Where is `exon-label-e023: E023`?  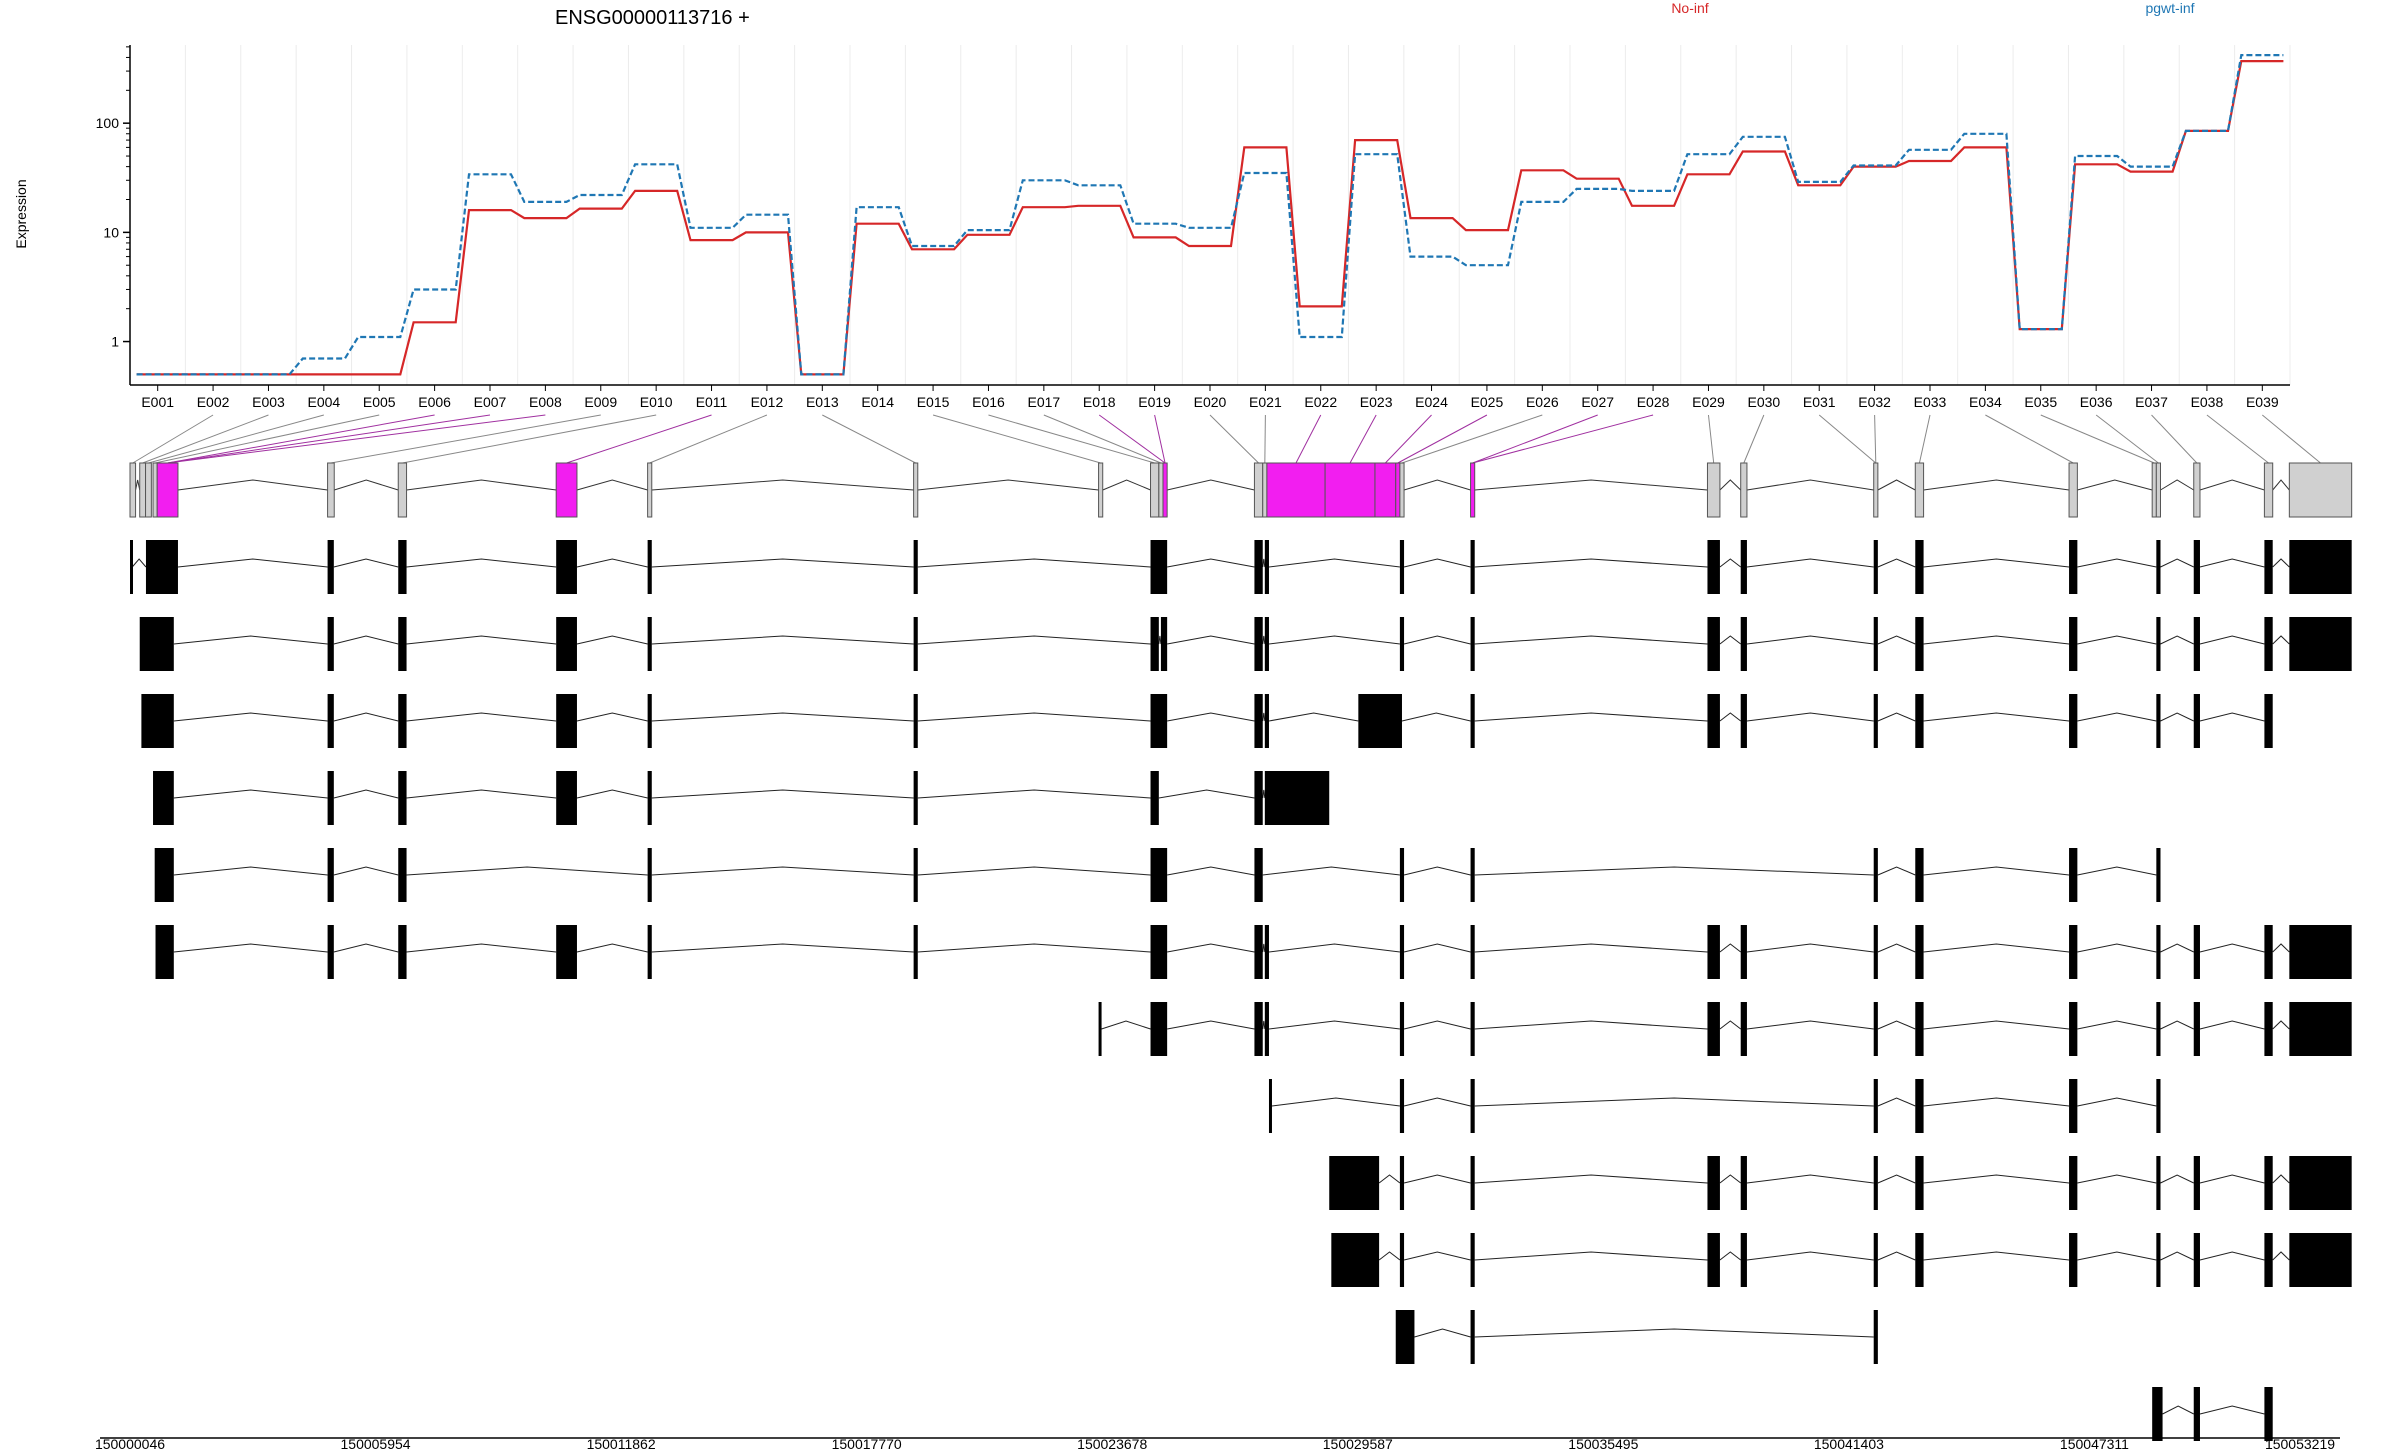 exon-label-e023: E023 is located at coordinates (1376, 402).